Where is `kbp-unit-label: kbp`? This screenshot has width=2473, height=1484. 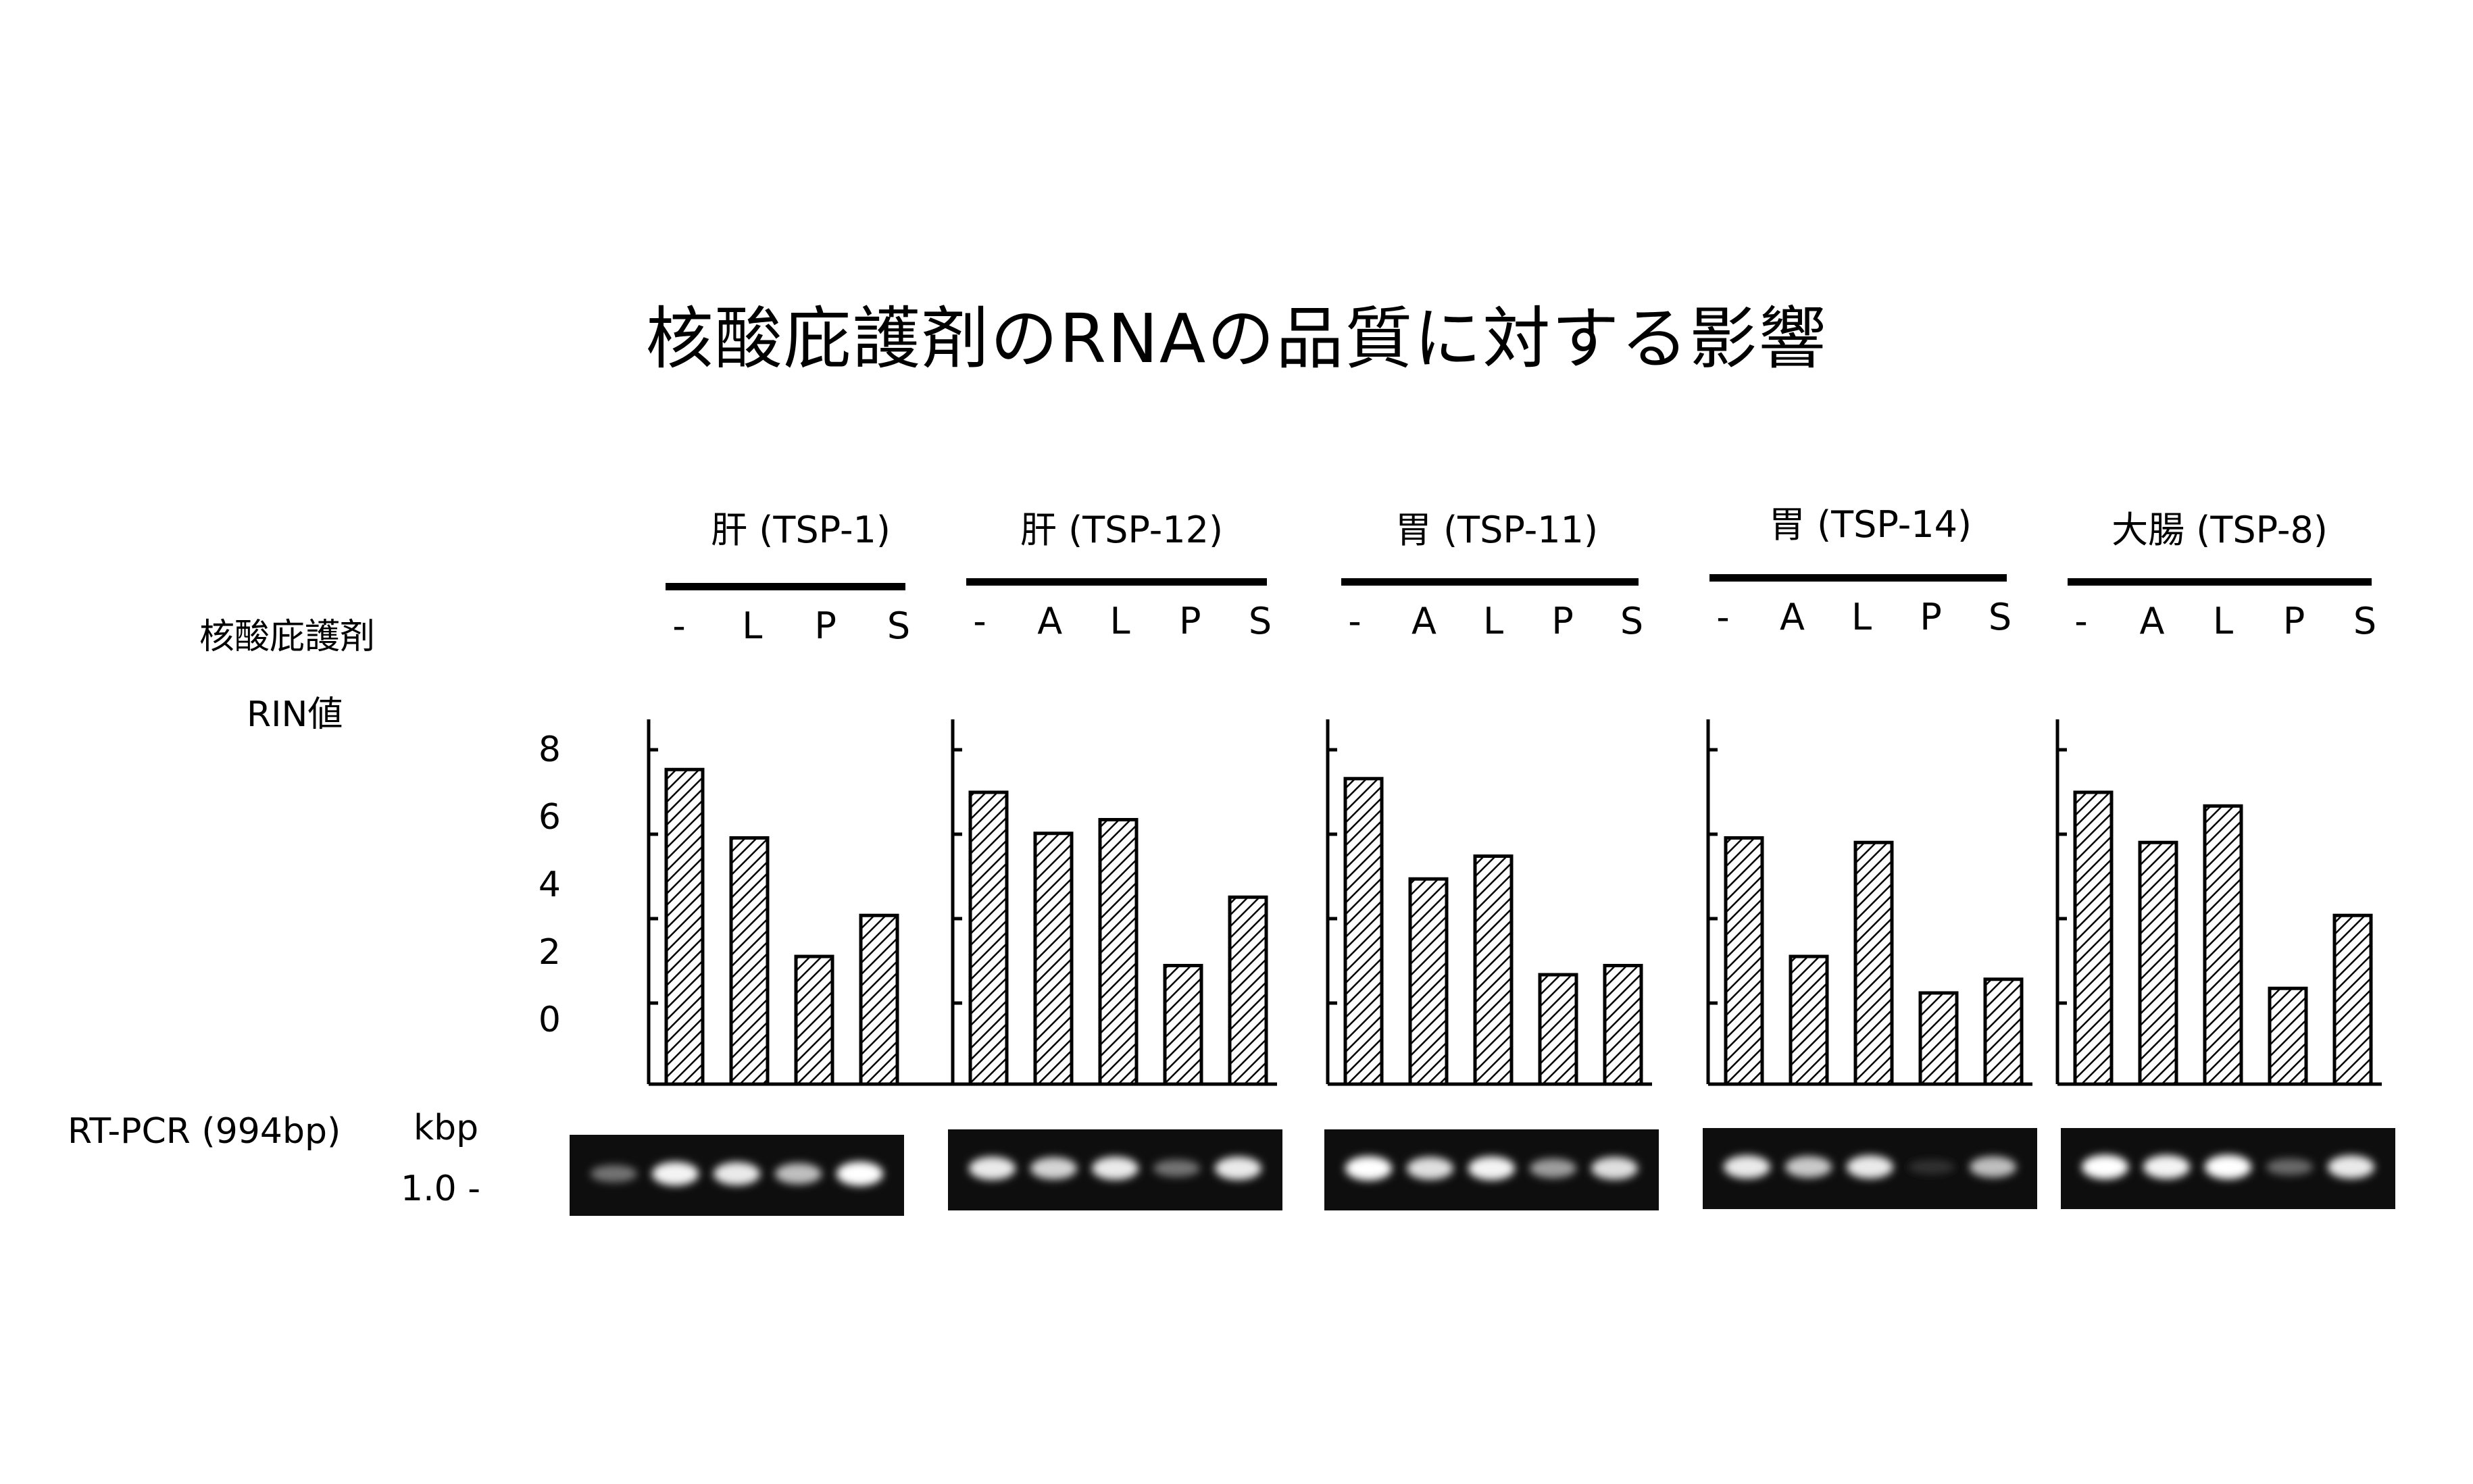 kbp-unit-label: kbp is located at coordinates (446, 1128).